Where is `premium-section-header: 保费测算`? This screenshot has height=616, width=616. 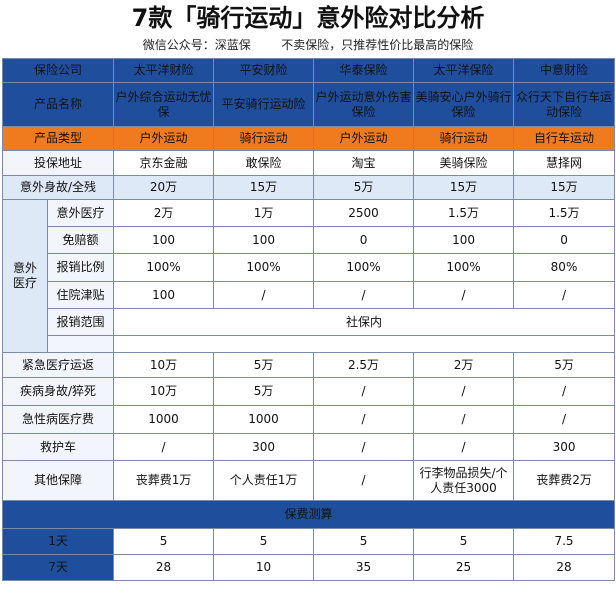 premium-section-header: 保费测算 is located at coordinates (308, 514).